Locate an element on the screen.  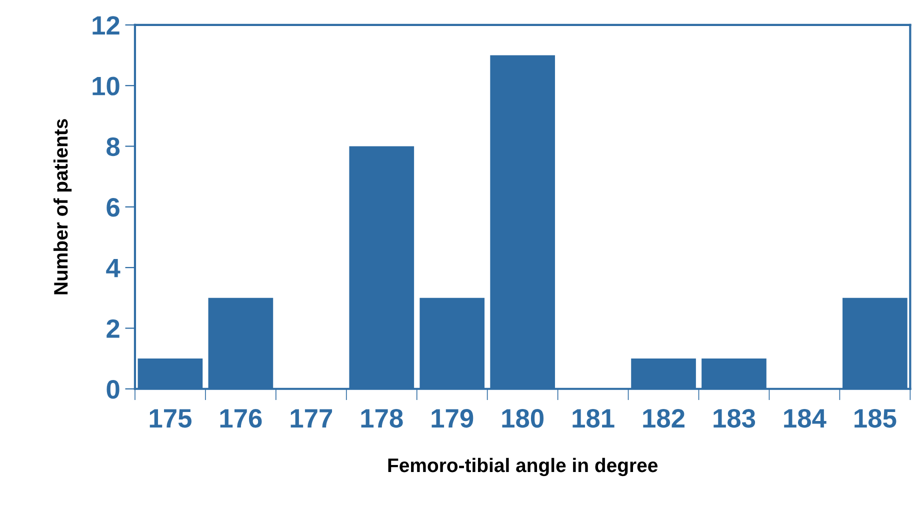
x-tick-label: 184 is located at coordinates (805, 418).